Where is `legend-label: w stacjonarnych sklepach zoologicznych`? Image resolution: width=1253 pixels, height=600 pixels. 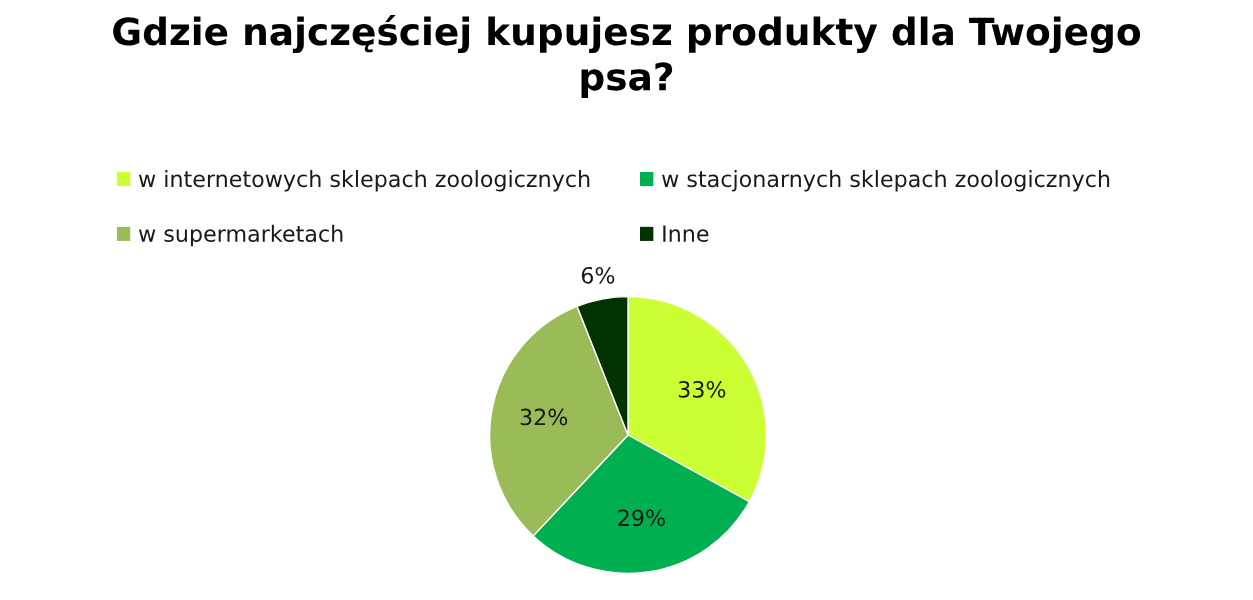 legend-label: w stacjonarnych sklepach zoologicznych is located at coordinates (886, 181).